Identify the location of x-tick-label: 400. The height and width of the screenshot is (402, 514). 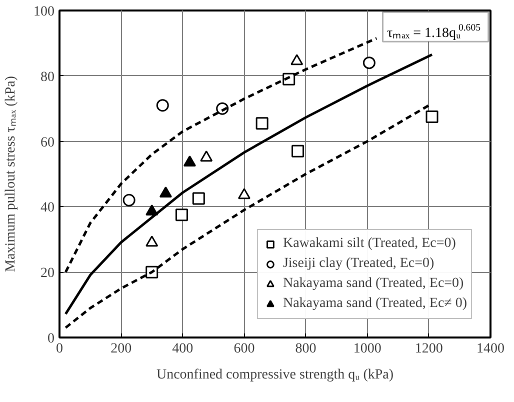
(183, 349).